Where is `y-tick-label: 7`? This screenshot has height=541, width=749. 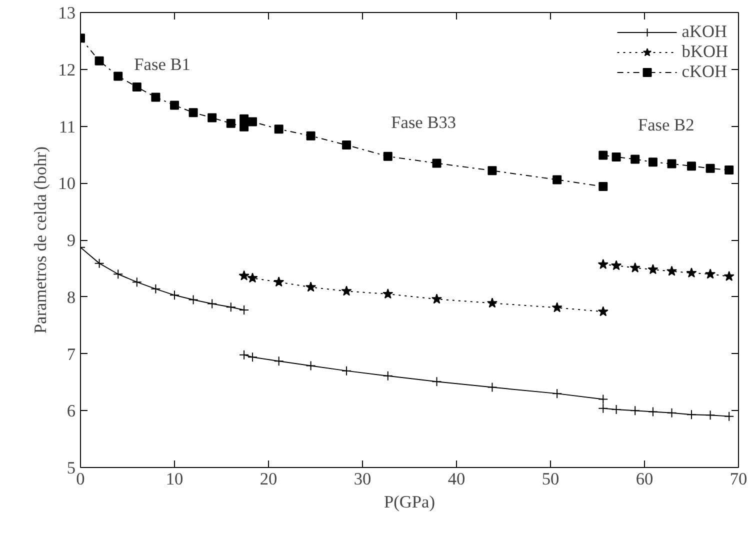
y-tick-label: 7 is located at coordinates (71, 354).